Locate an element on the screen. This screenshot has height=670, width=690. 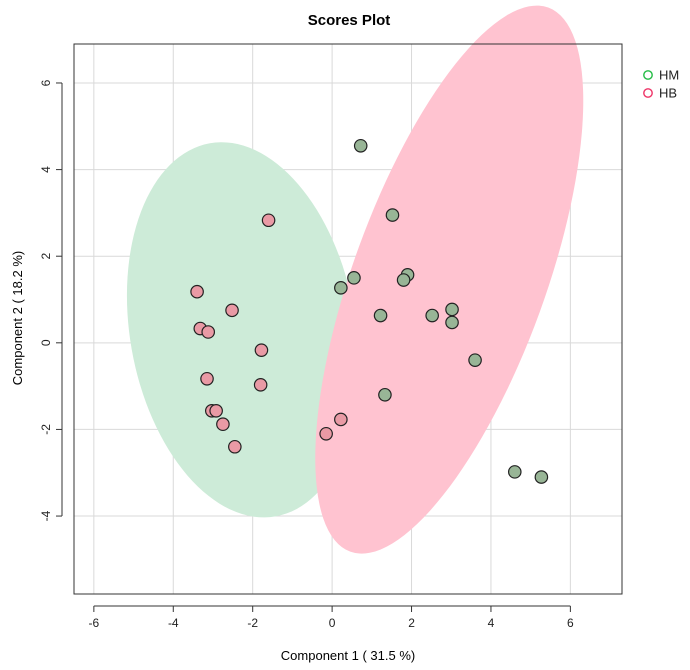
legend-marker-hm is located at coordinates (648, 75).